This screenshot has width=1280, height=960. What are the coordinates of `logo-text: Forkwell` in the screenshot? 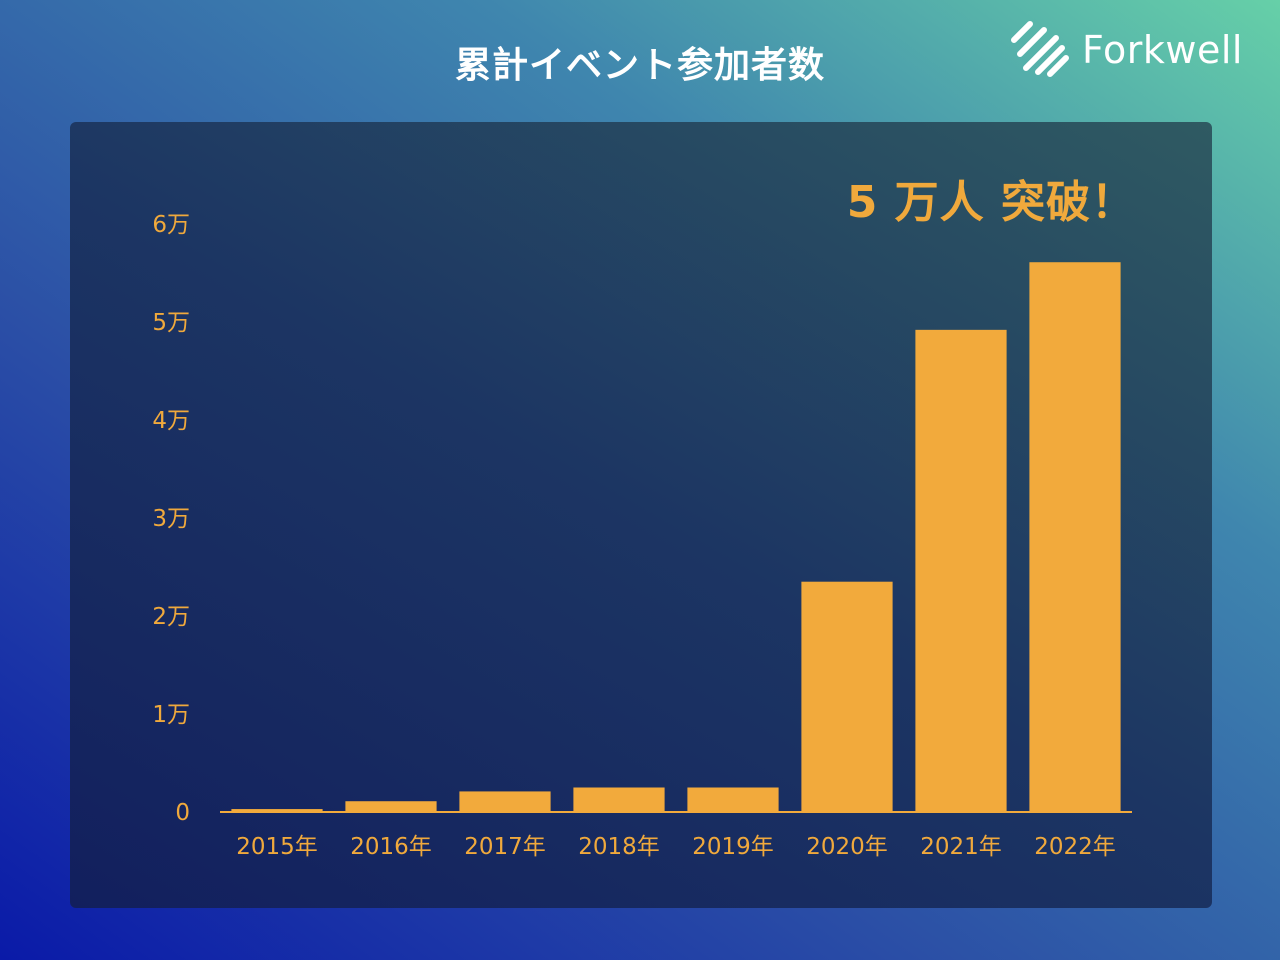 It's located at (1162, 50).